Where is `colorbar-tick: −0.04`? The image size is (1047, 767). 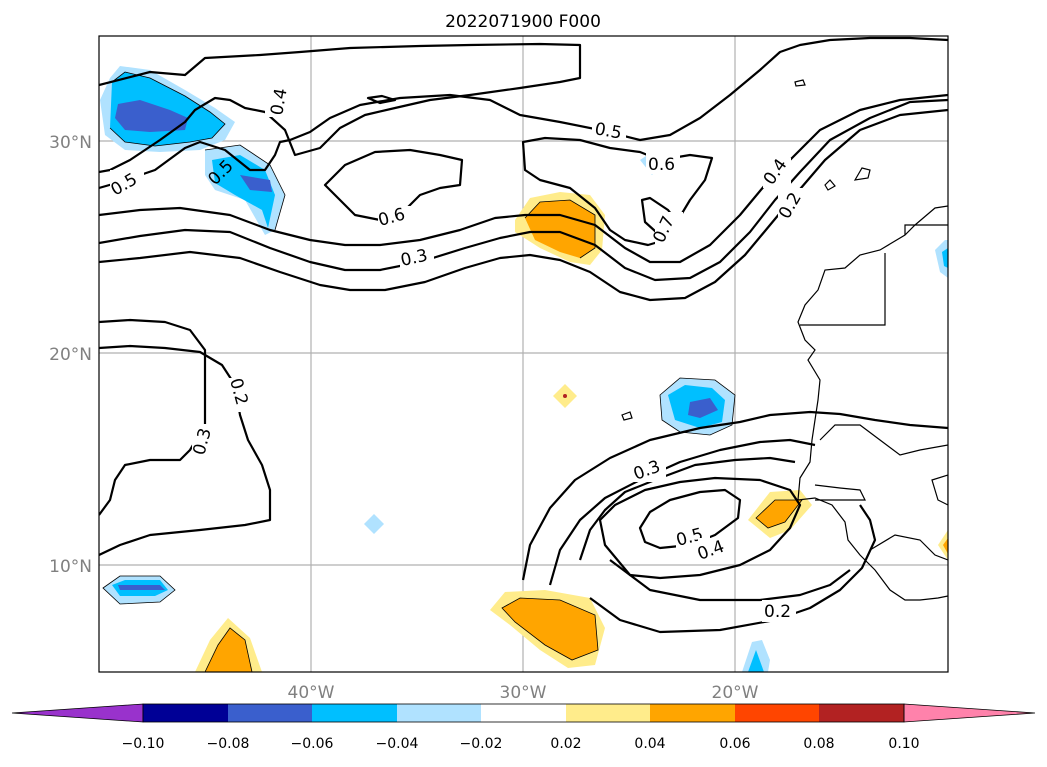 colorbar-tick: −0.04 is located at coordinates (397, 744).